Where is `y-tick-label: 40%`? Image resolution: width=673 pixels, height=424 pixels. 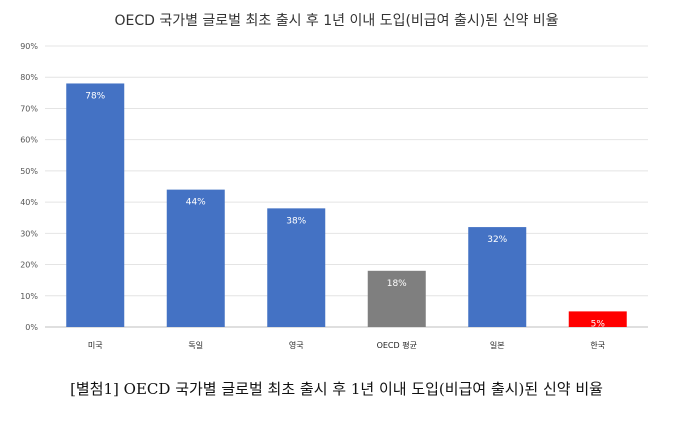 y-tick-label: 40% is located at coordinates (29, 202).